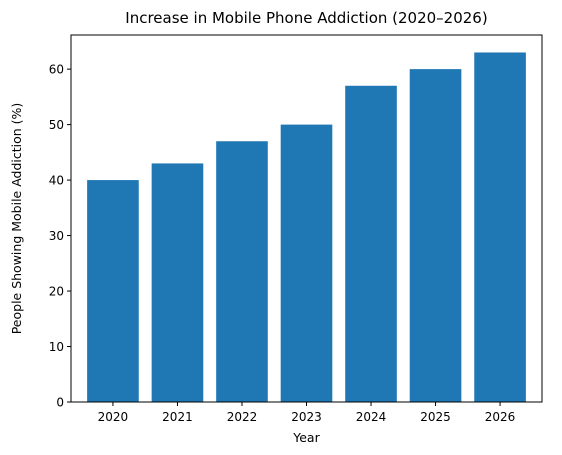  I want to click on y-axis-ticks: 0 10 20 30 40 50 60, so click(60, 236).